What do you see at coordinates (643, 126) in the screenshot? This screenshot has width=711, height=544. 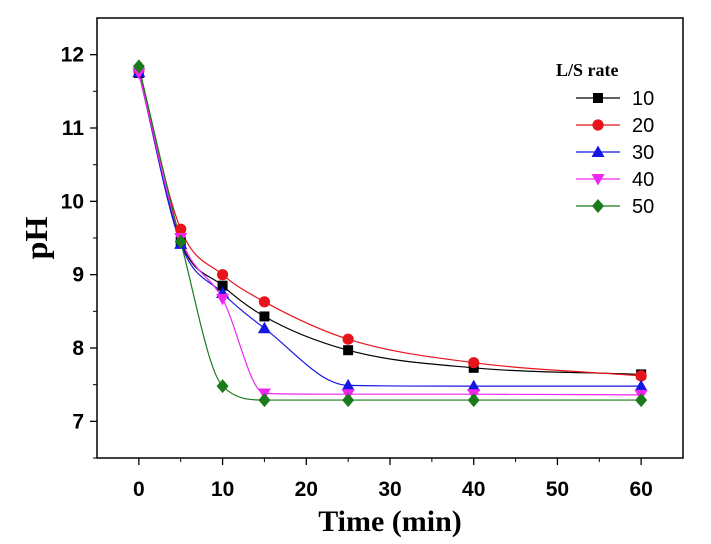 I see `legend-label-20: 20` at bounding box center [643, 126].